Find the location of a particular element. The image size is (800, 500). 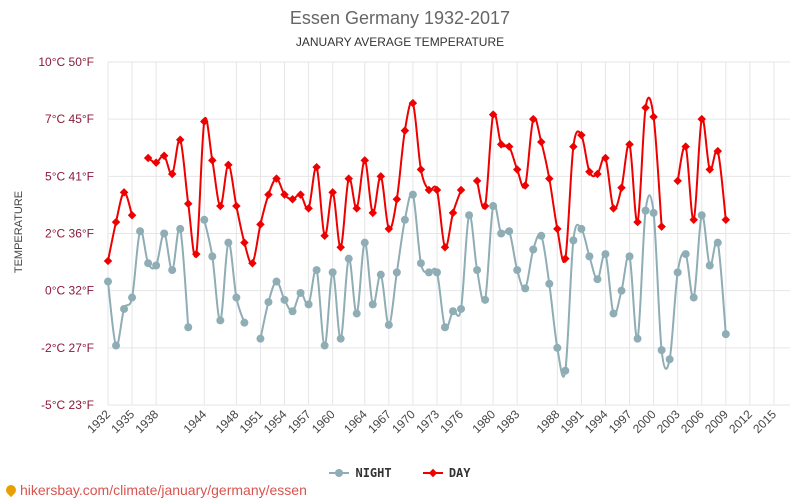

point-night-2001 is located at coordinates (661, 350).